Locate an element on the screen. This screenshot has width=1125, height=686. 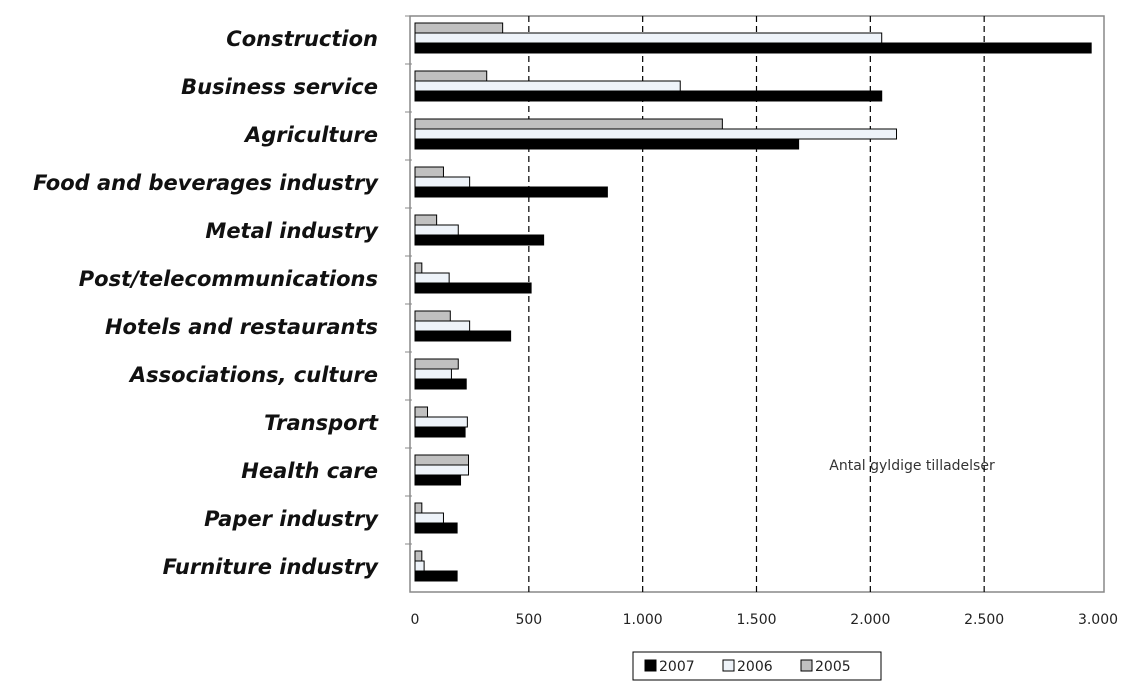
legend-label: 2006 is located at coordinates (755, 667).